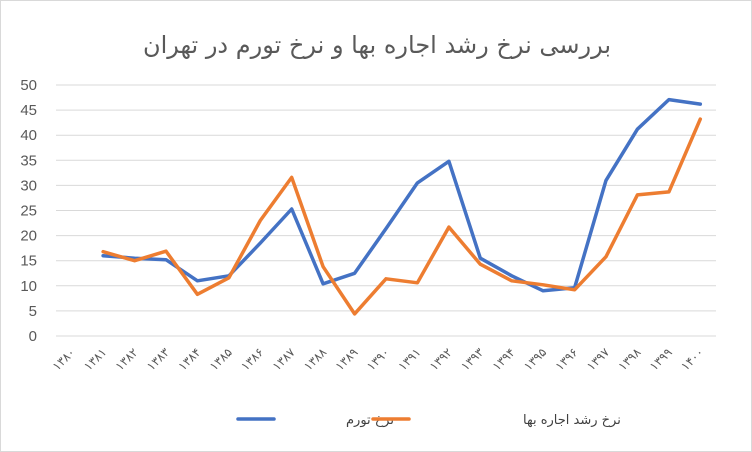 This screenshot has height=452, width=752. Describe the element at coordinates (347, 359) in the screenshot. I see `x-tick-label: ۱۳۸۹` at that location.